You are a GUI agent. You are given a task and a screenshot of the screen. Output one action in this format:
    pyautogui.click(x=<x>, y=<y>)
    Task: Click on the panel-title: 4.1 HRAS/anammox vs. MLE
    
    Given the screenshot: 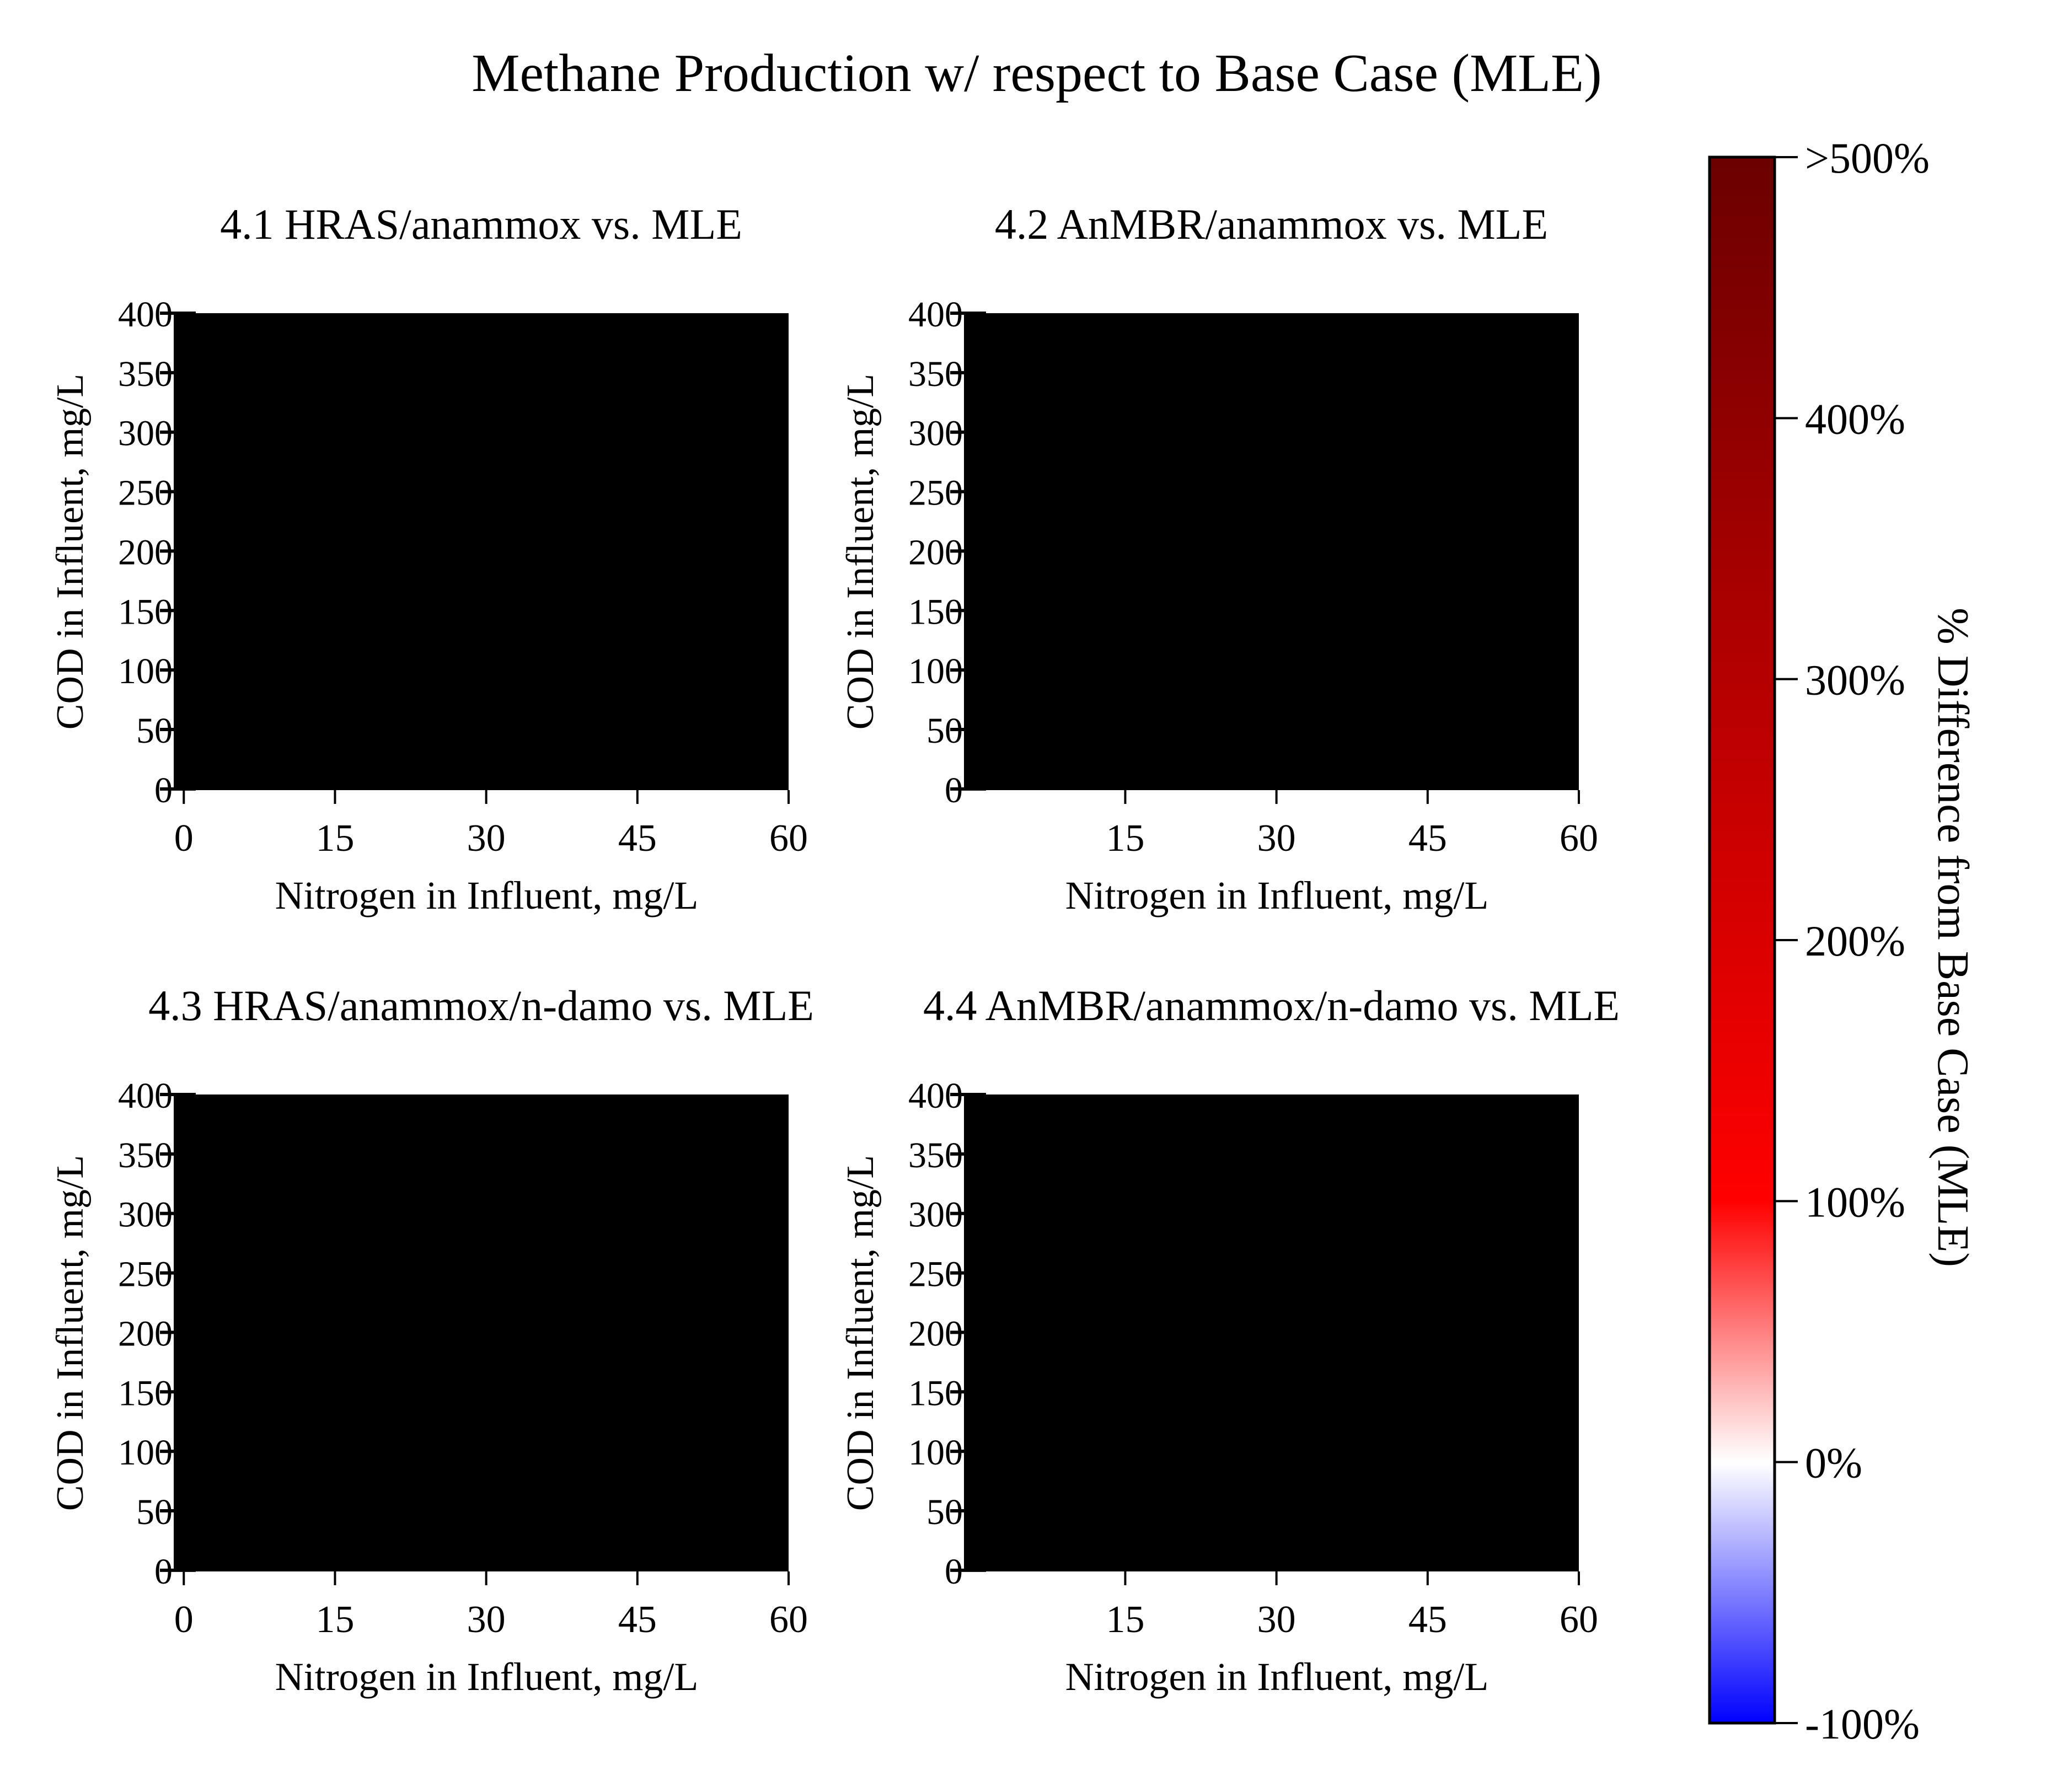 What is the action you would take?
    pyautogui.click(x=481, y=224)
    